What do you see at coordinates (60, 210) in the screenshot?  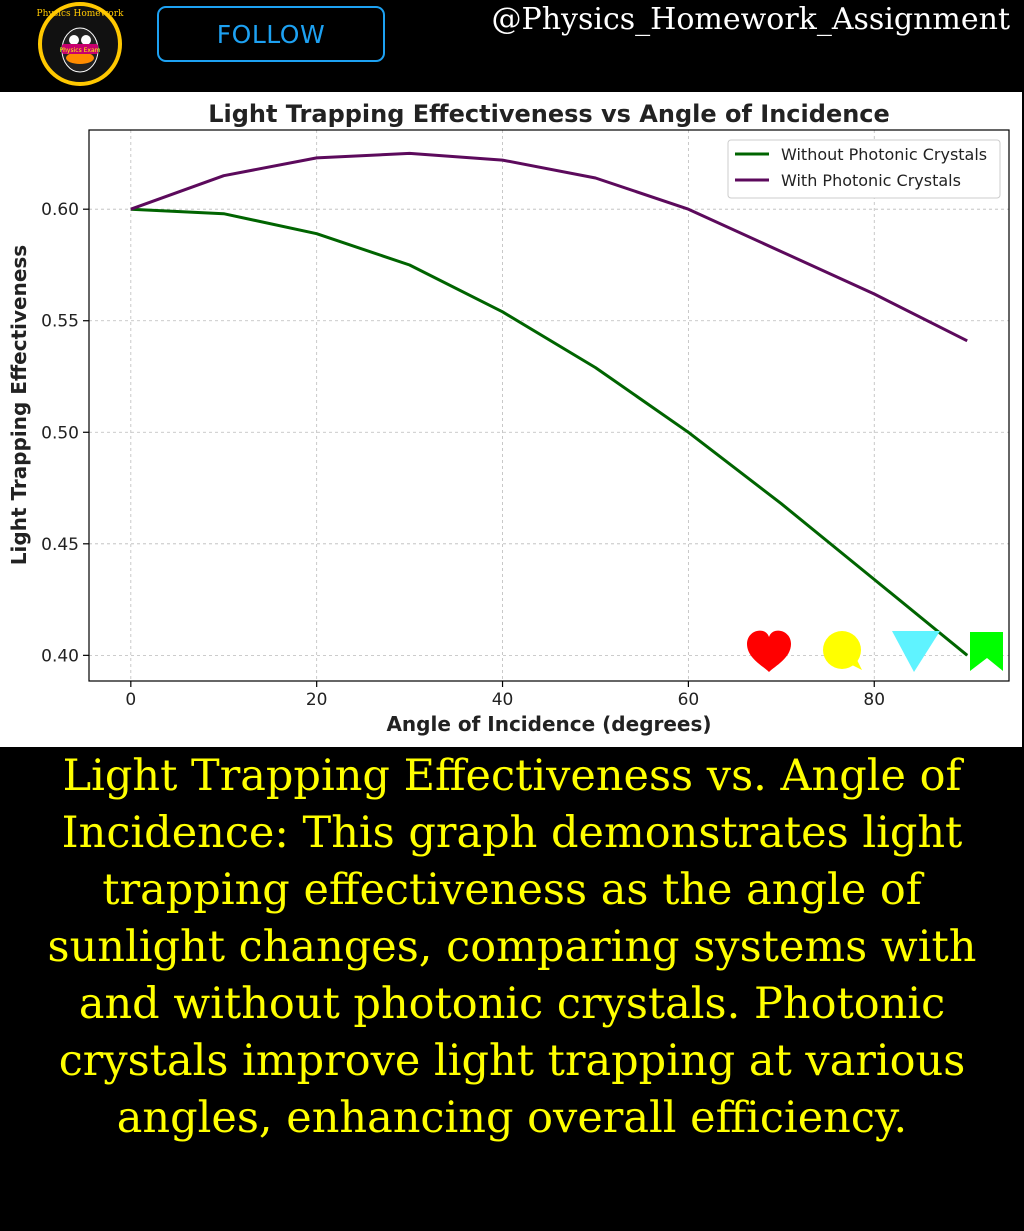 I see `y-tick-label: 0.60` at bounding box center [60, 210].